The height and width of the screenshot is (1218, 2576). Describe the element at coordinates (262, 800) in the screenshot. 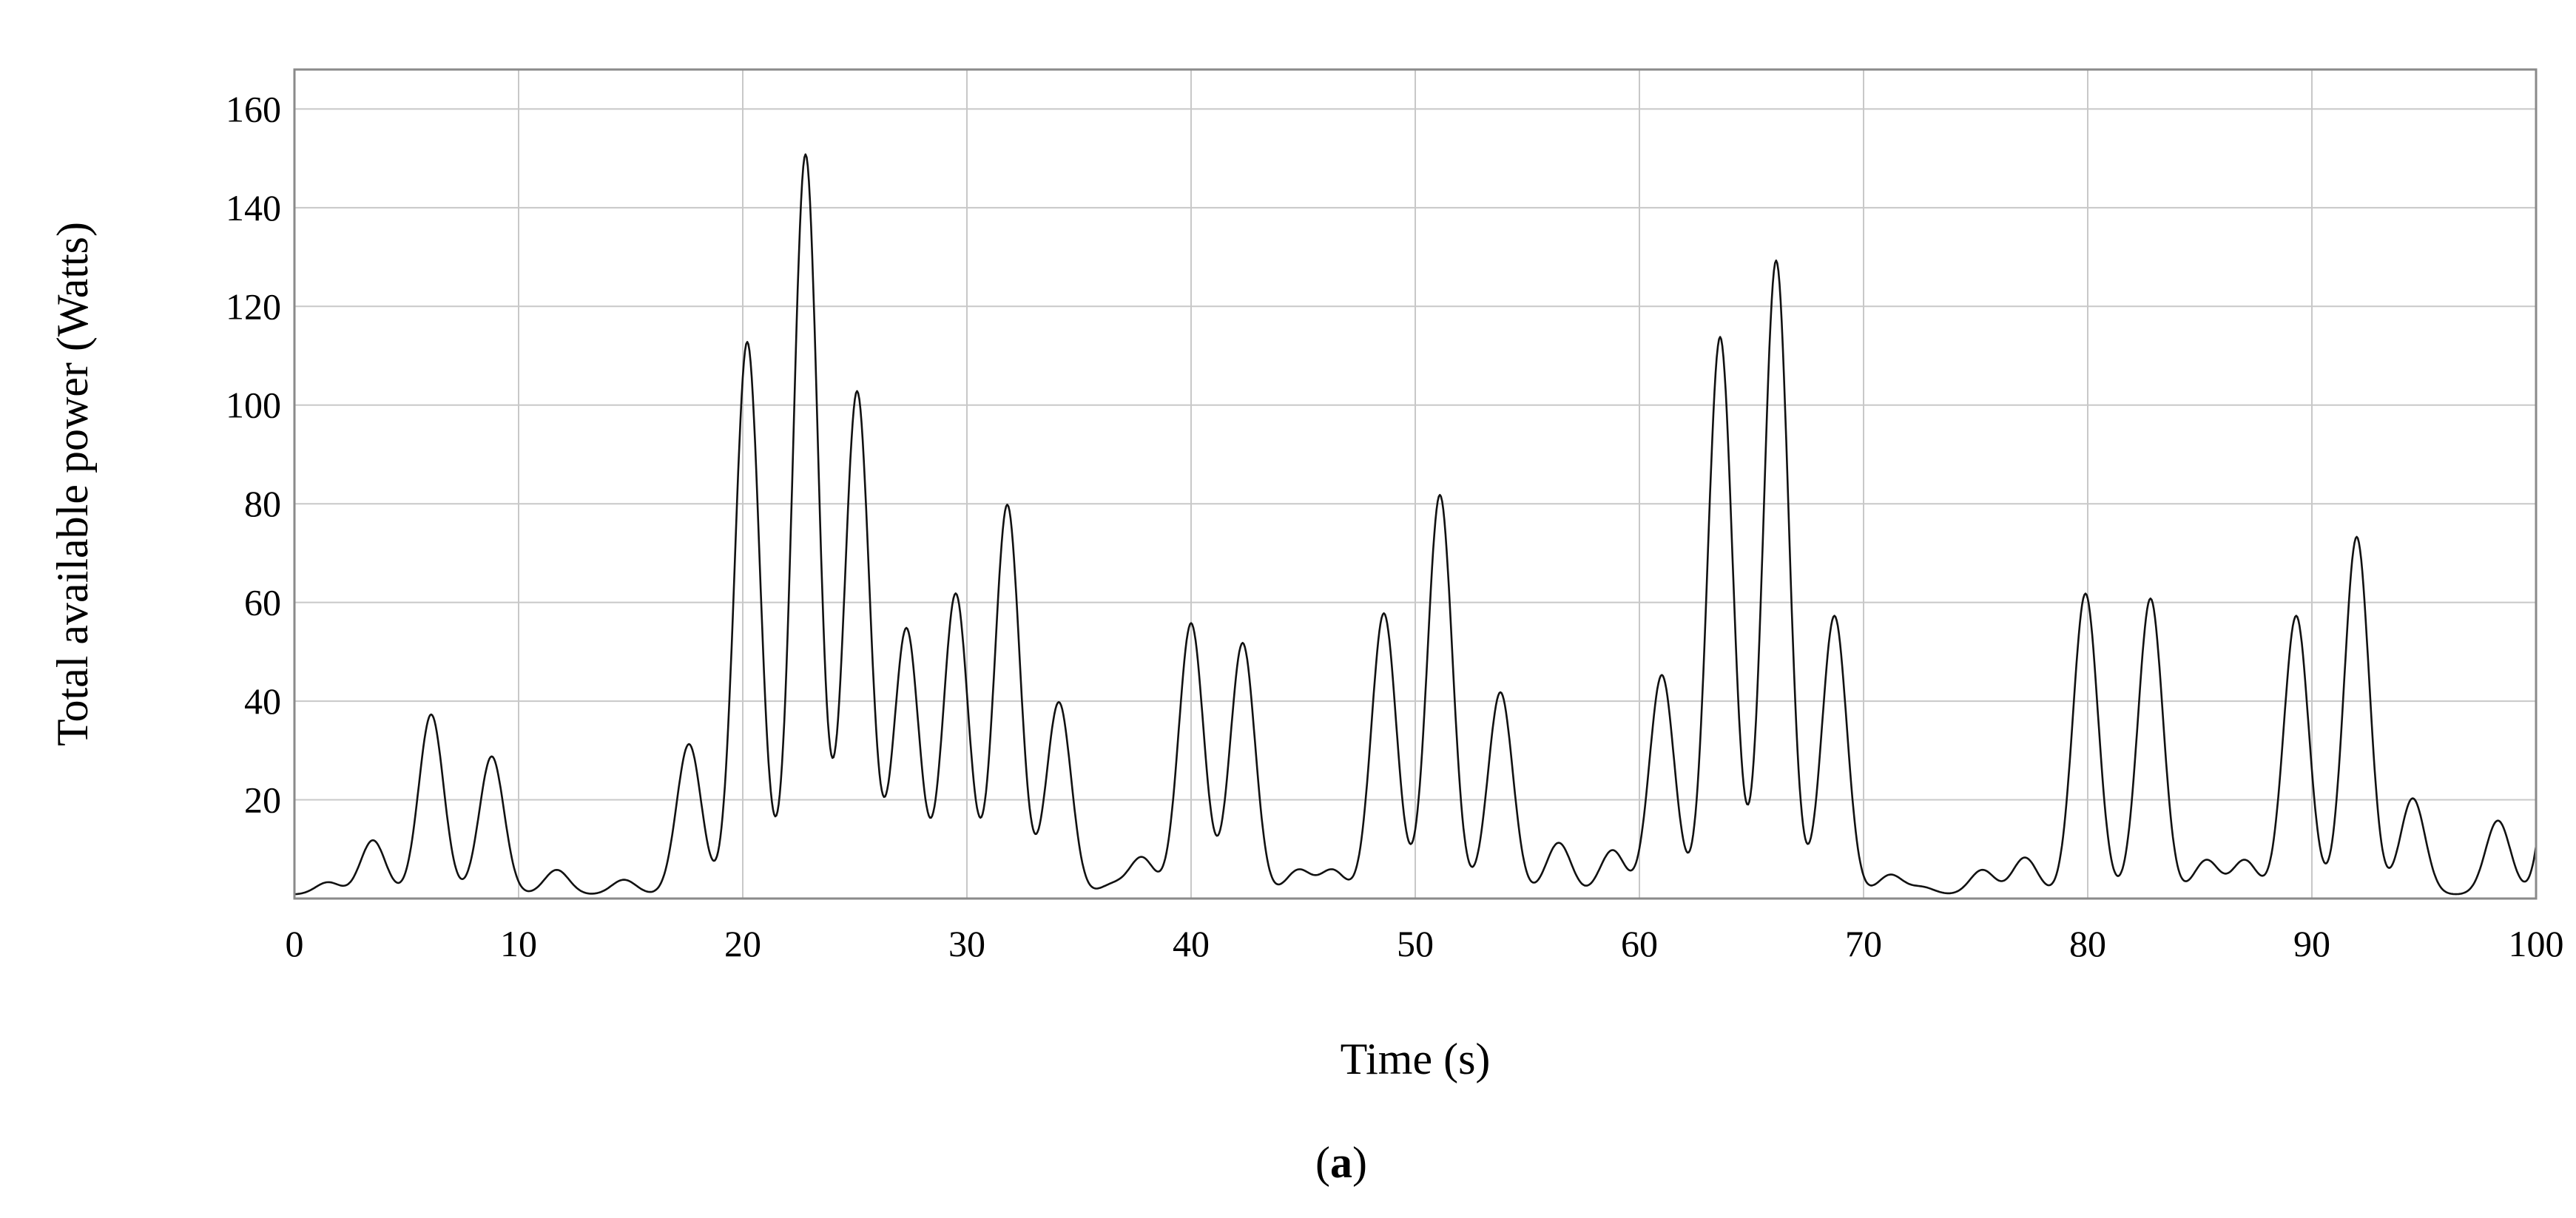

I see `y-tick-label: 20` at that location.